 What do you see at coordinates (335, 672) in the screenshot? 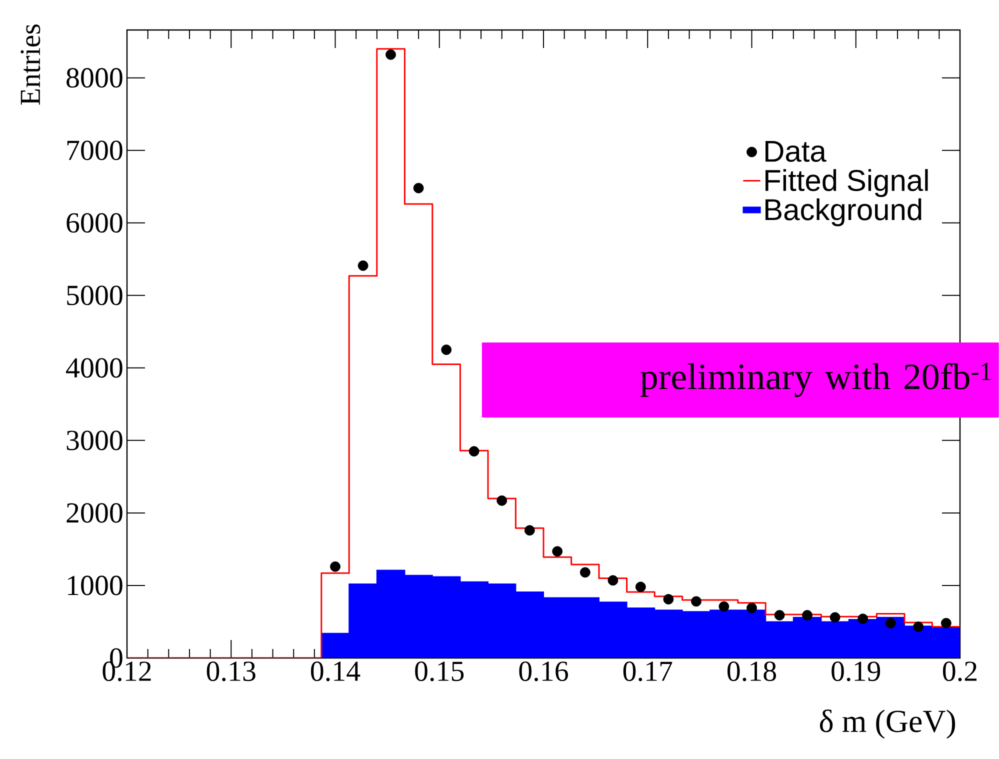
I see `x-tick-label: 0.14` at bounding box center [335, 672].